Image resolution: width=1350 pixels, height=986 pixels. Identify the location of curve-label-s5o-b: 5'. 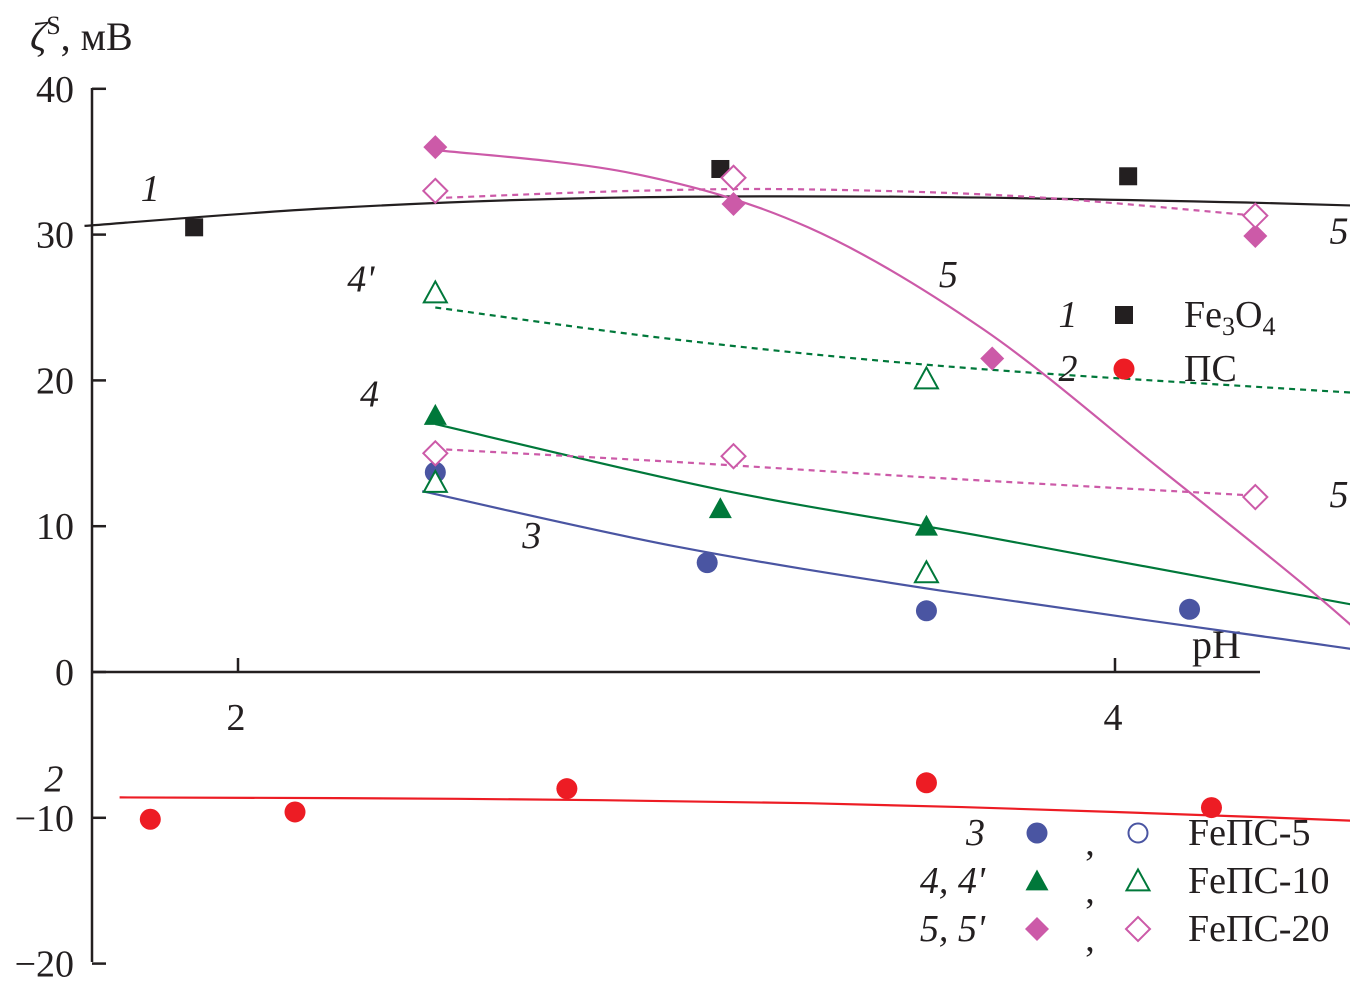
(1339, 495).